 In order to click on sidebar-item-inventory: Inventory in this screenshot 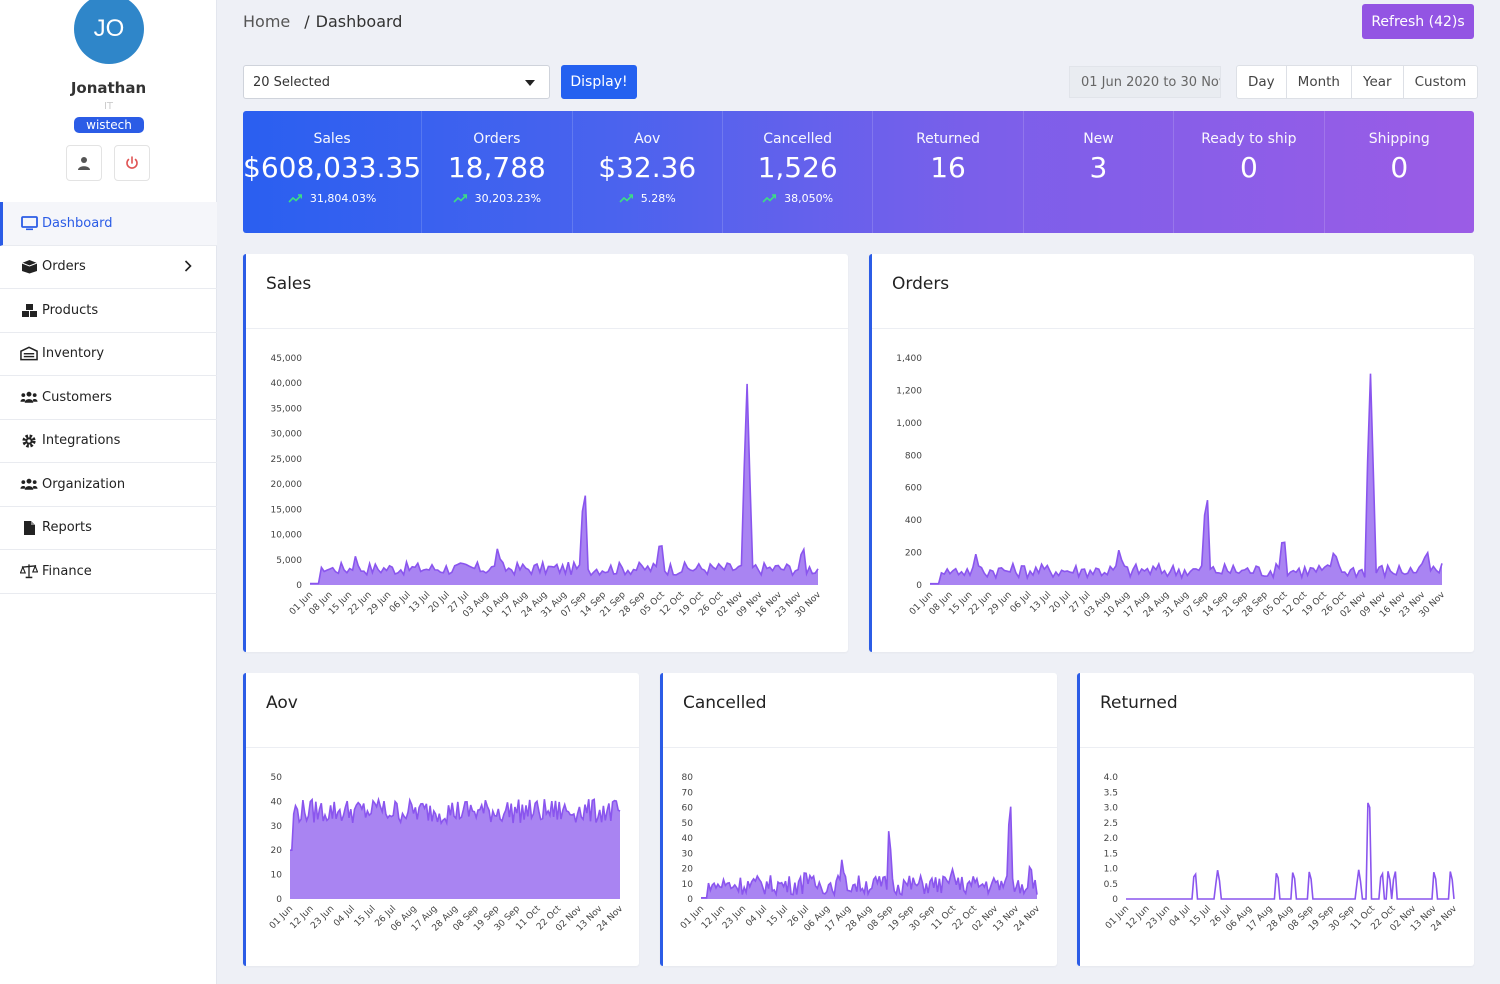, I will do `click(108, 354)`.